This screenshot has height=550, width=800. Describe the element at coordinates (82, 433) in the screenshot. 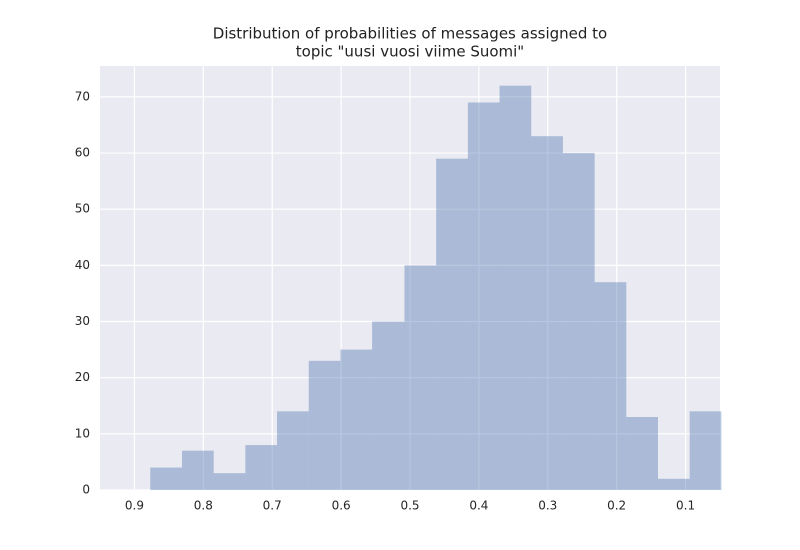

I see `y-tick-label: 10` at that location.